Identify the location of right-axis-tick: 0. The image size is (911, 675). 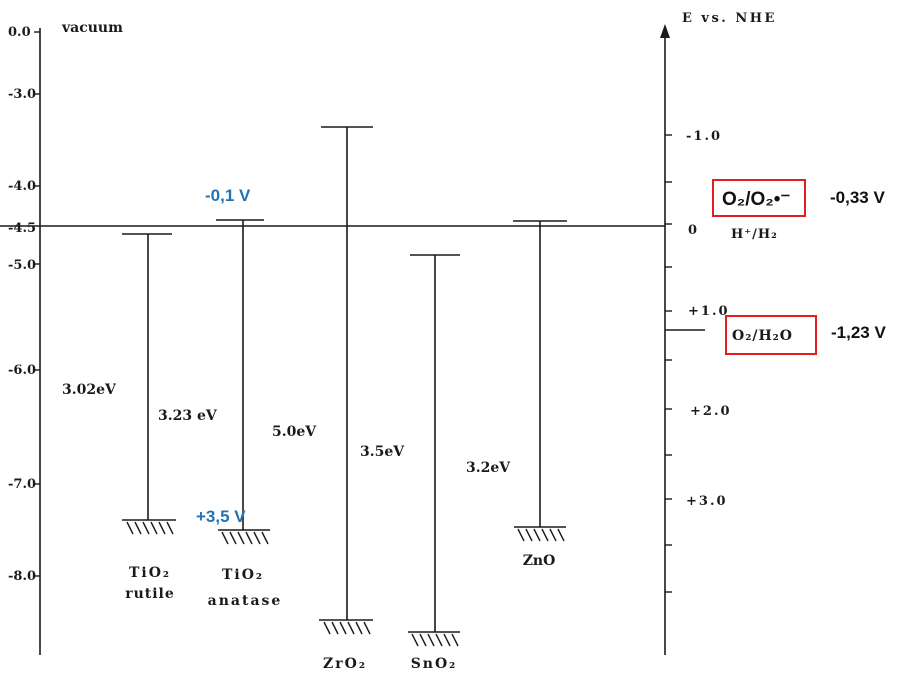
(681, 209).